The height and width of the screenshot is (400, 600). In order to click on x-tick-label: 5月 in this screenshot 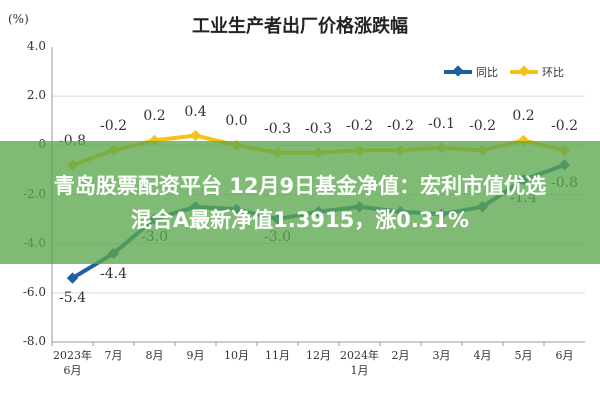, I will do `click(523, 355)`.